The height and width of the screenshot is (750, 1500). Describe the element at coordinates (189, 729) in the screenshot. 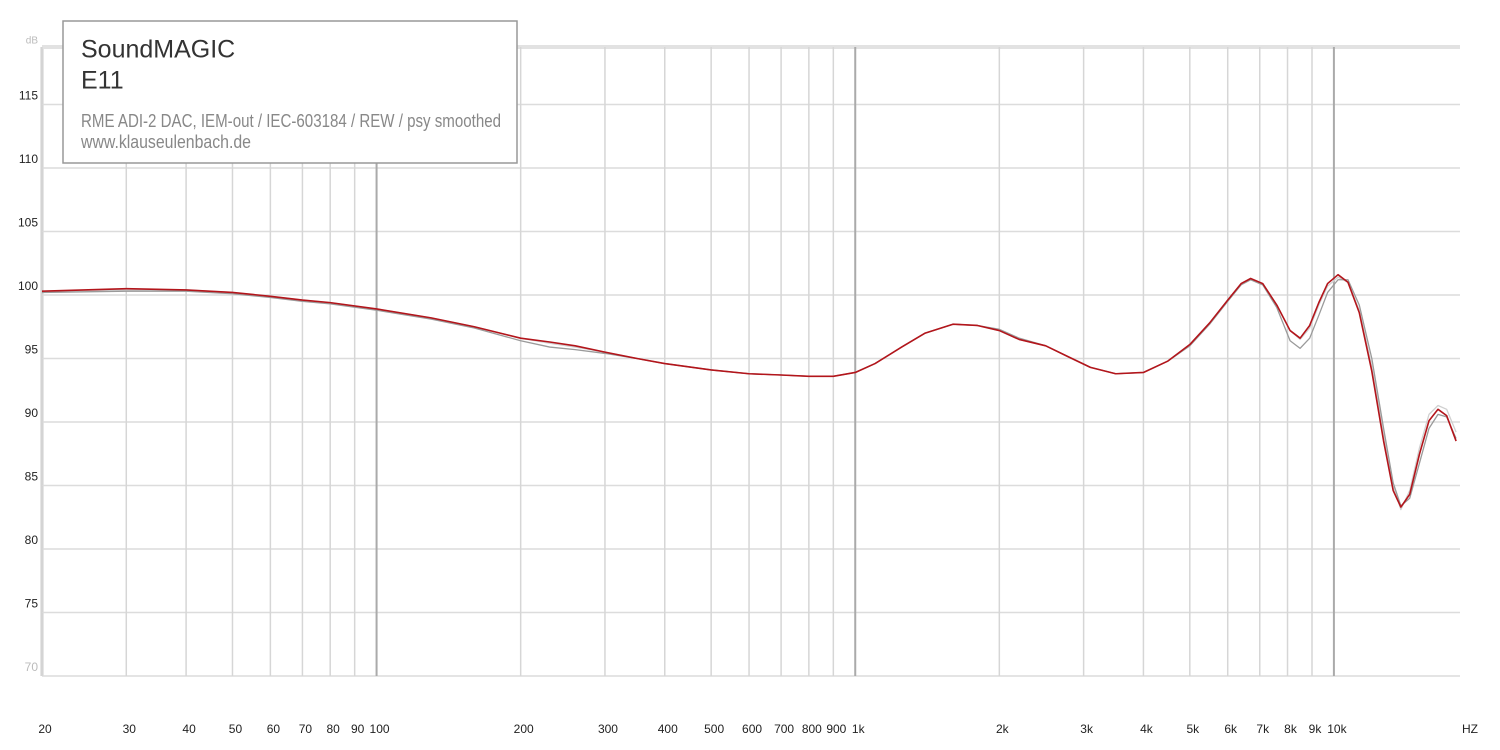

I see `x-tick-label: 40` at that location.